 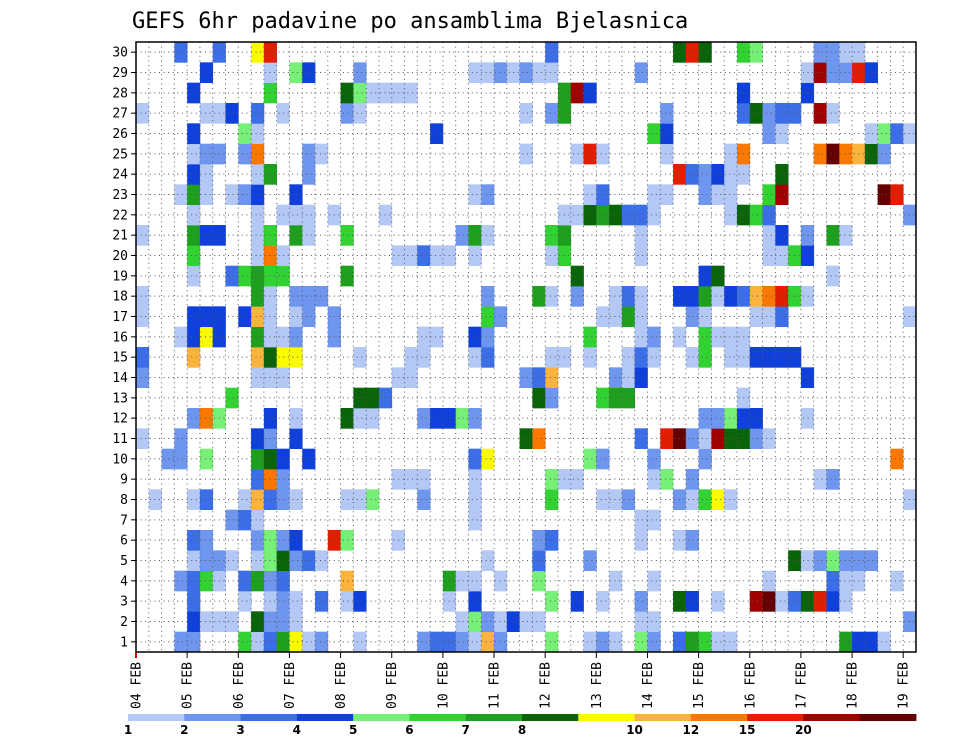 What do you see at coordinates (124, 520) in the screenshot?
I see `y-tick-label: 7` at bounding box center [124, 520].